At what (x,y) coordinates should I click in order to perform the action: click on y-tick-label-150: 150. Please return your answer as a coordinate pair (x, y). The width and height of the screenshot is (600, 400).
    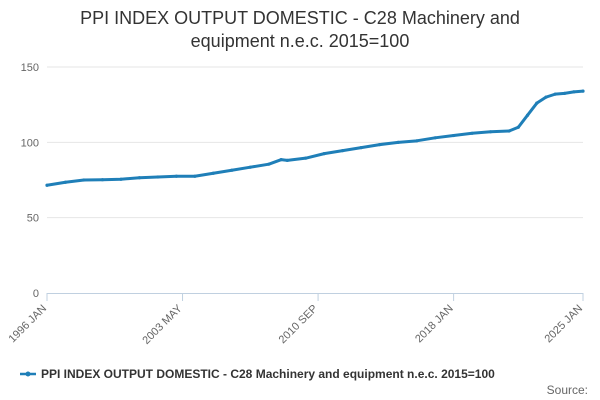
    Looking at the image, I should click on (30, 68).